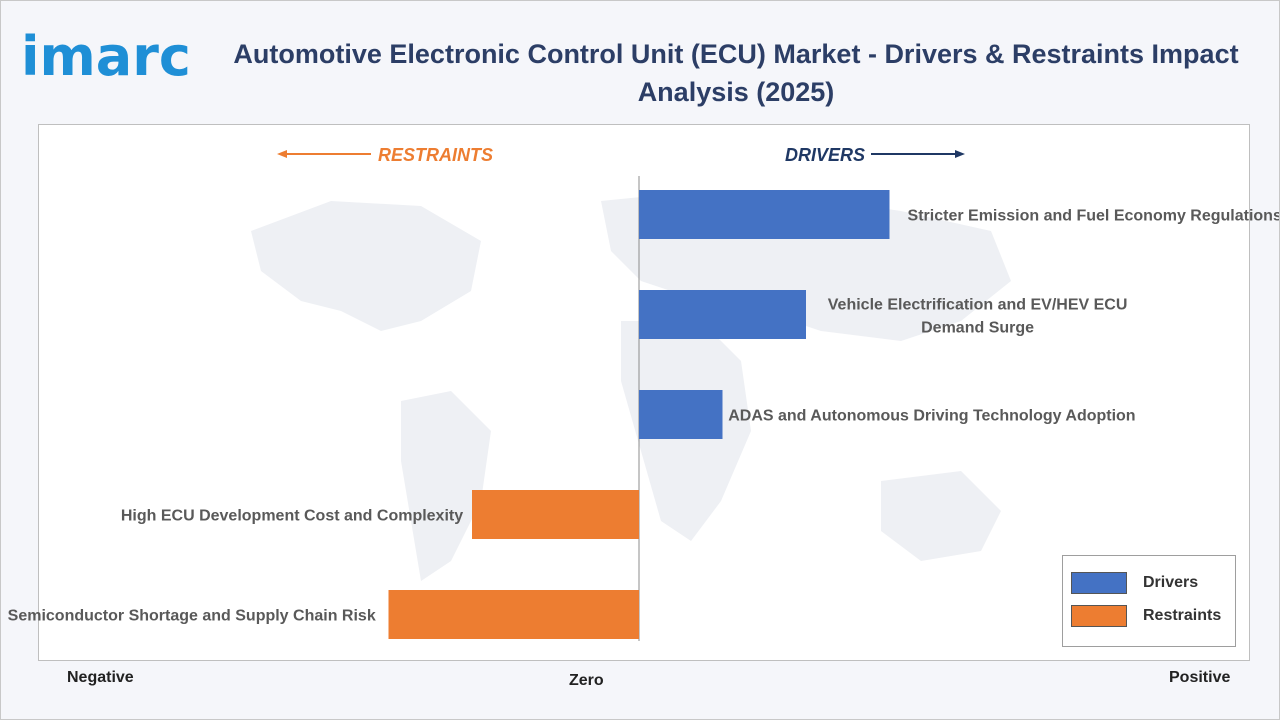 The image size is (1280, 720). I want to click on legend: Drivers Restraints, so click(1149, 601).